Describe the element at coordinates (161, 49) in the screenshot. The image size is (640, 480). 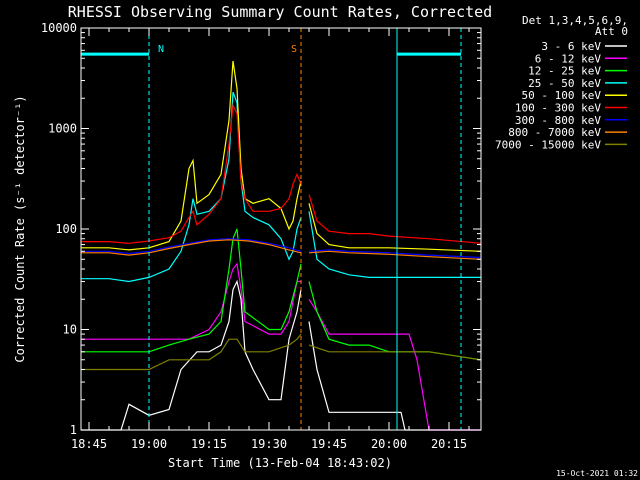
I see `flag-label-0: N` at that location.